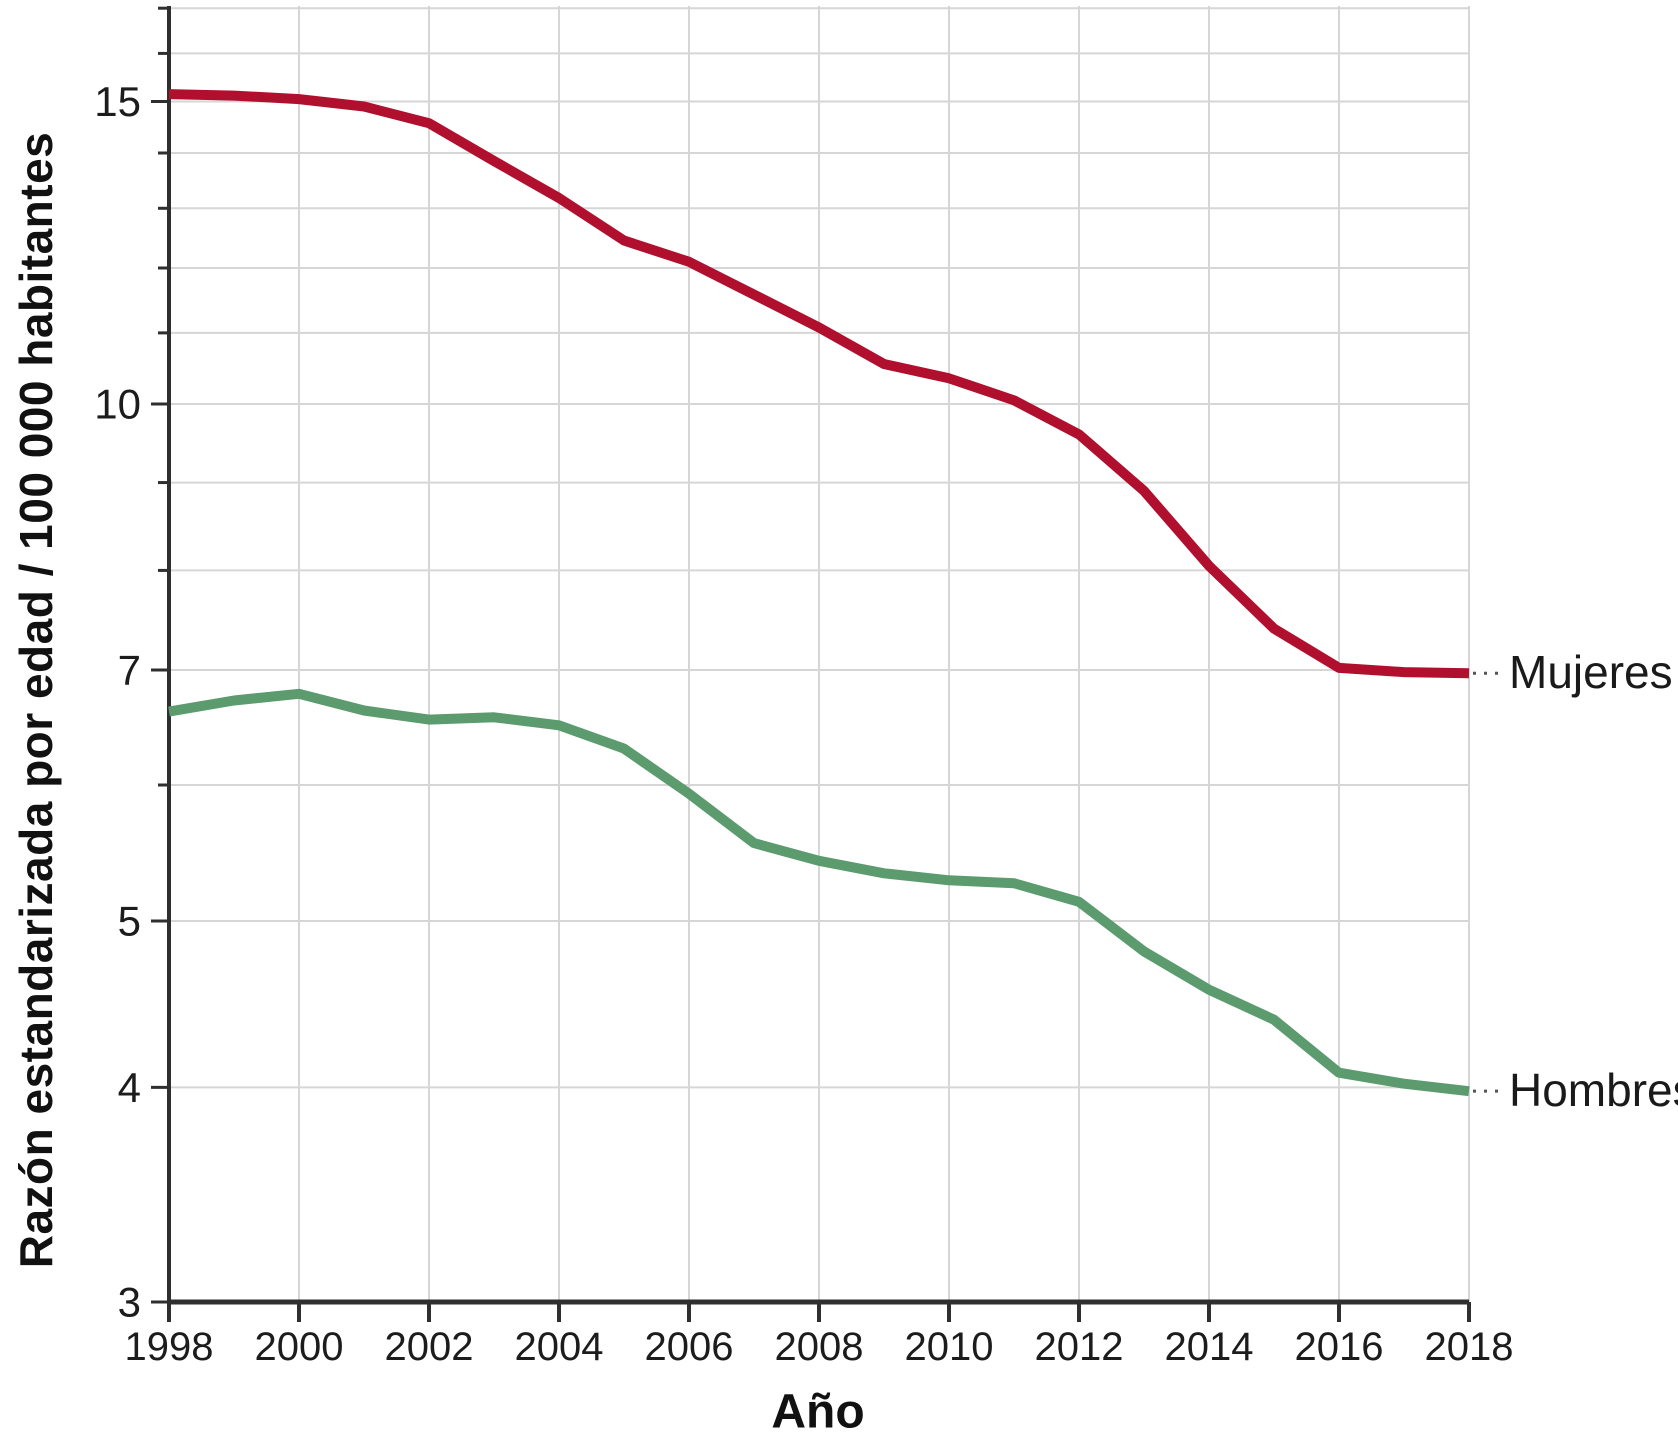  Describe the element at coordinates (1209, 1347) in the screenshot. I see `x-tick-label: 2014` at that location.